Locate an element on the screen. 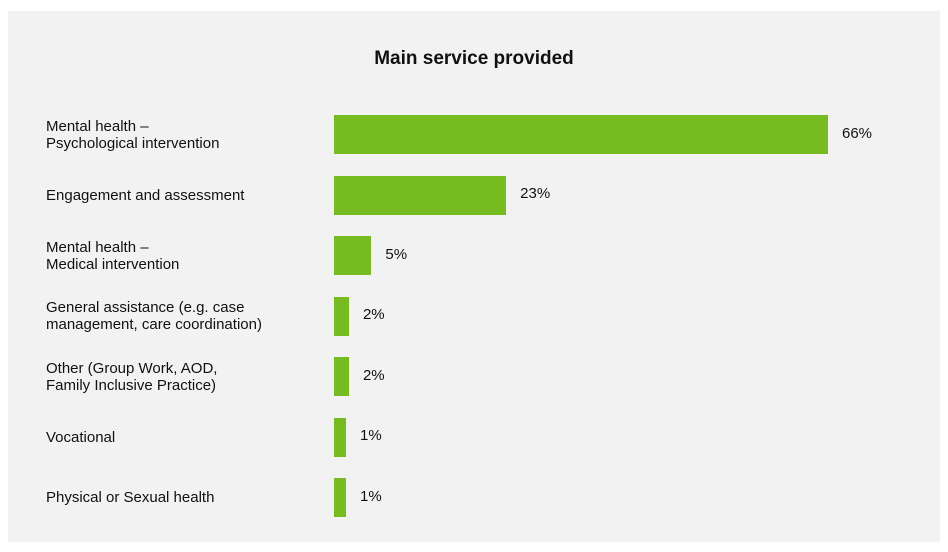 This screenshot has height=552, width=948. value-label: 66% is located at coordinates (857, 133).